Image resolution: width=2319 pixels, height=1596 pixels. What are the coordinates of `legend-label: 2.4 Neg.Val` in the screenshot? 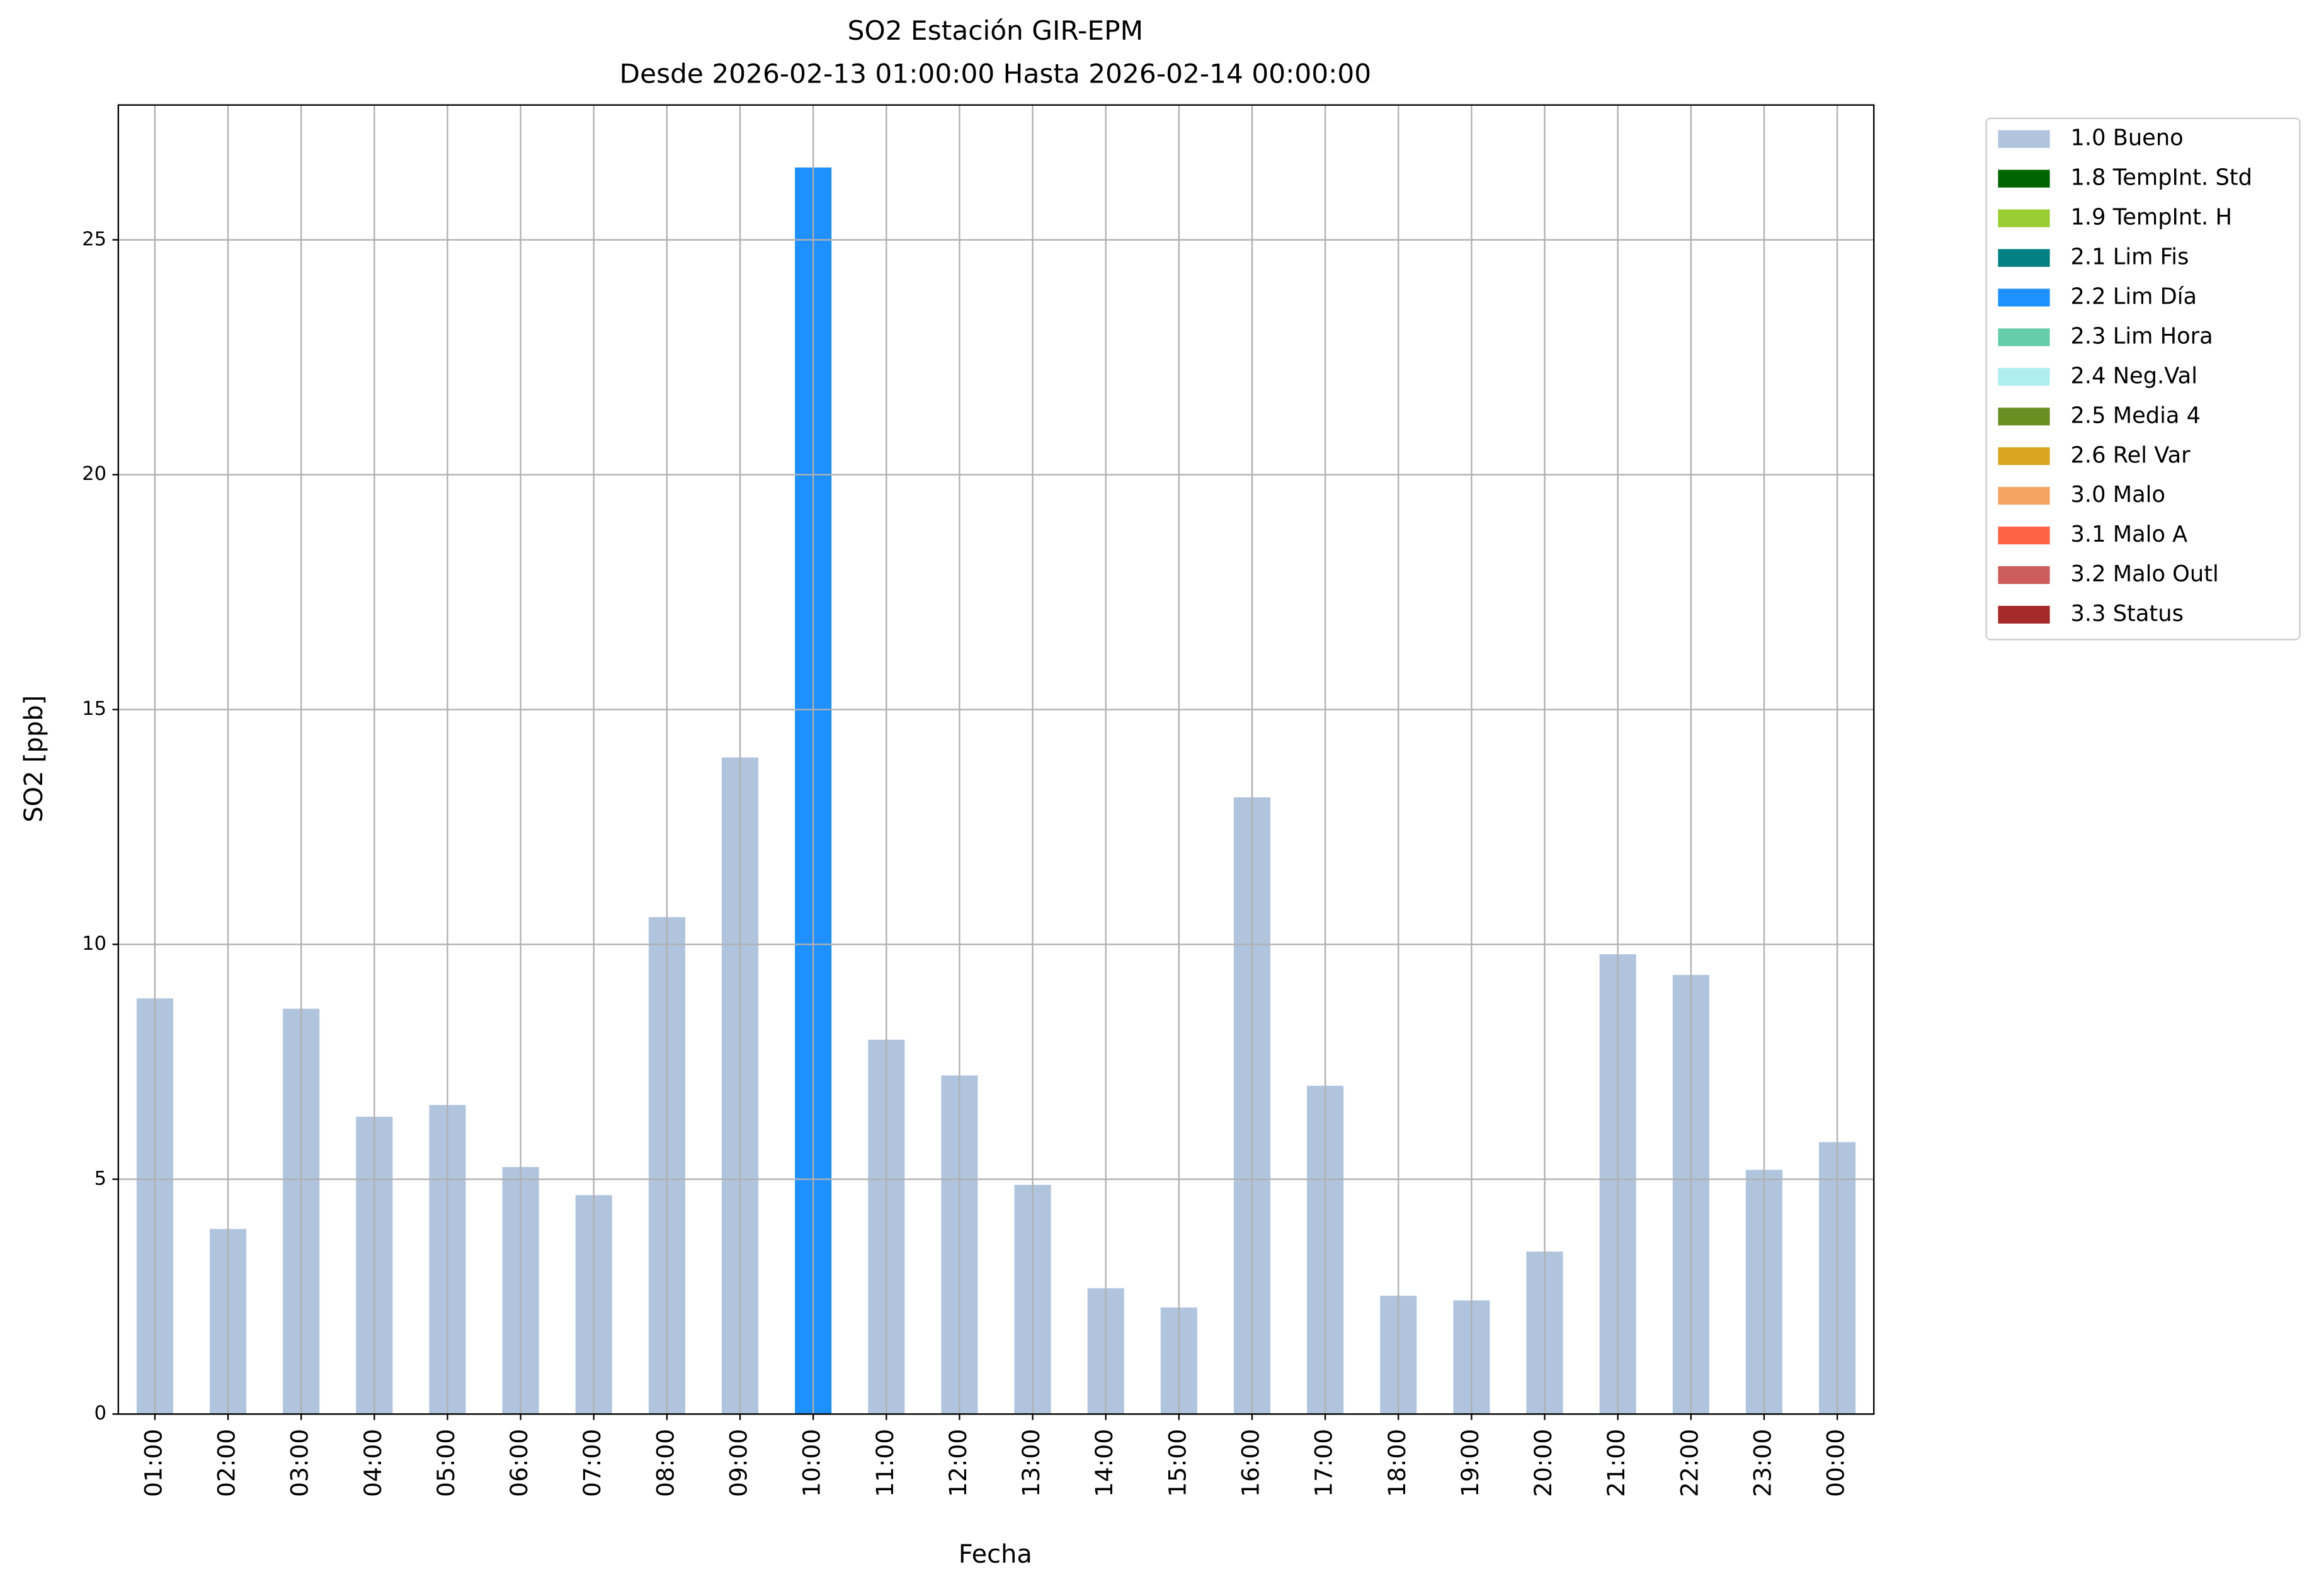 It's located at (2134, 376).